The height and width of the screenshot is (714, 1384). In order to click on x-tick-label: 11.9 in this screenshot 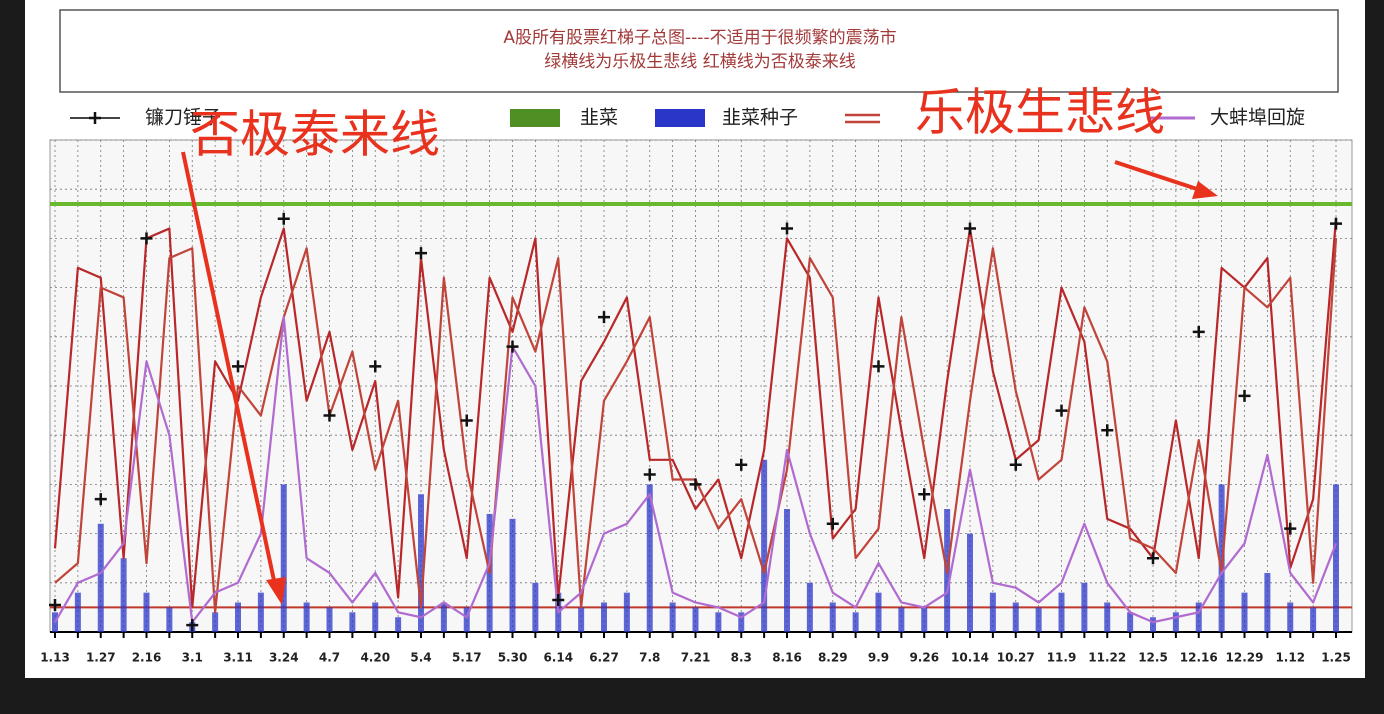, I will do `click(1062, 658)`.